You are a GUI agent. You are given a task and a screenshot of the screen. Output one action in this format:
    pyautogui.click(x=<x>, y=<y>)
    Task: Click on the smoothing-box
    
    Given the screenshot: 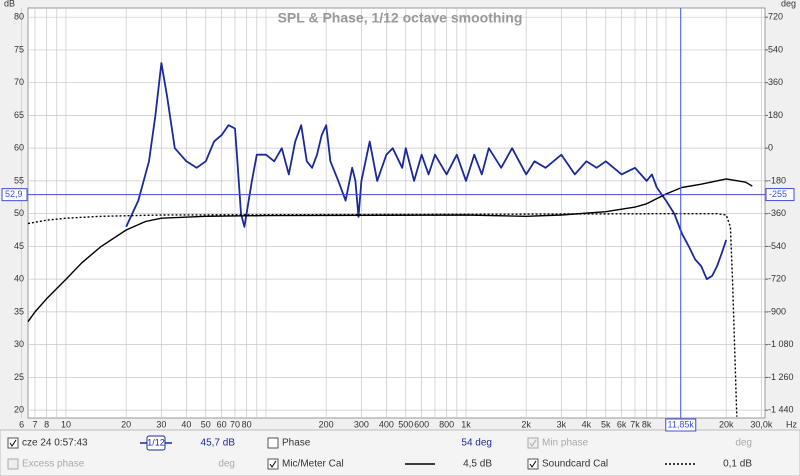 What is the action you would take?
    pyautogui.click(x=156, y=443)
    